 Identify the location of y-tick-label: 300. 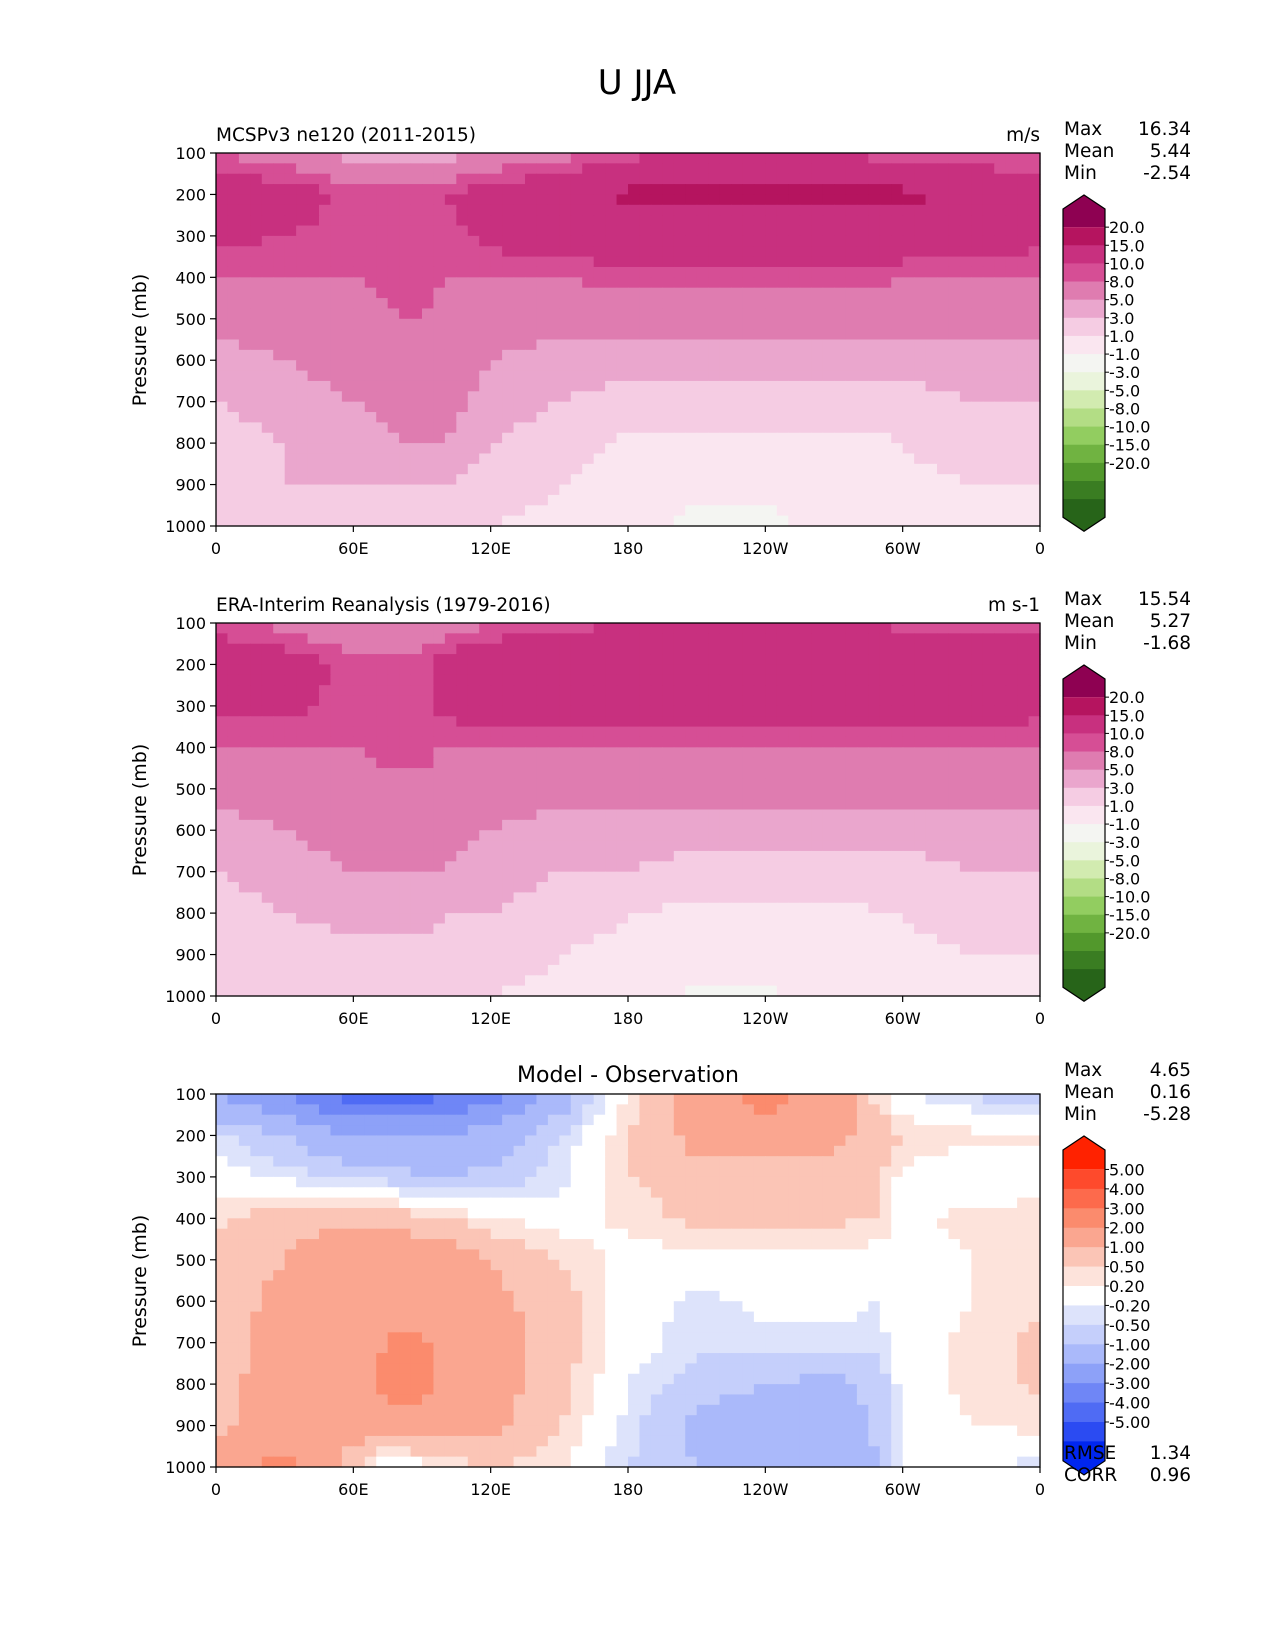
(190, 236).